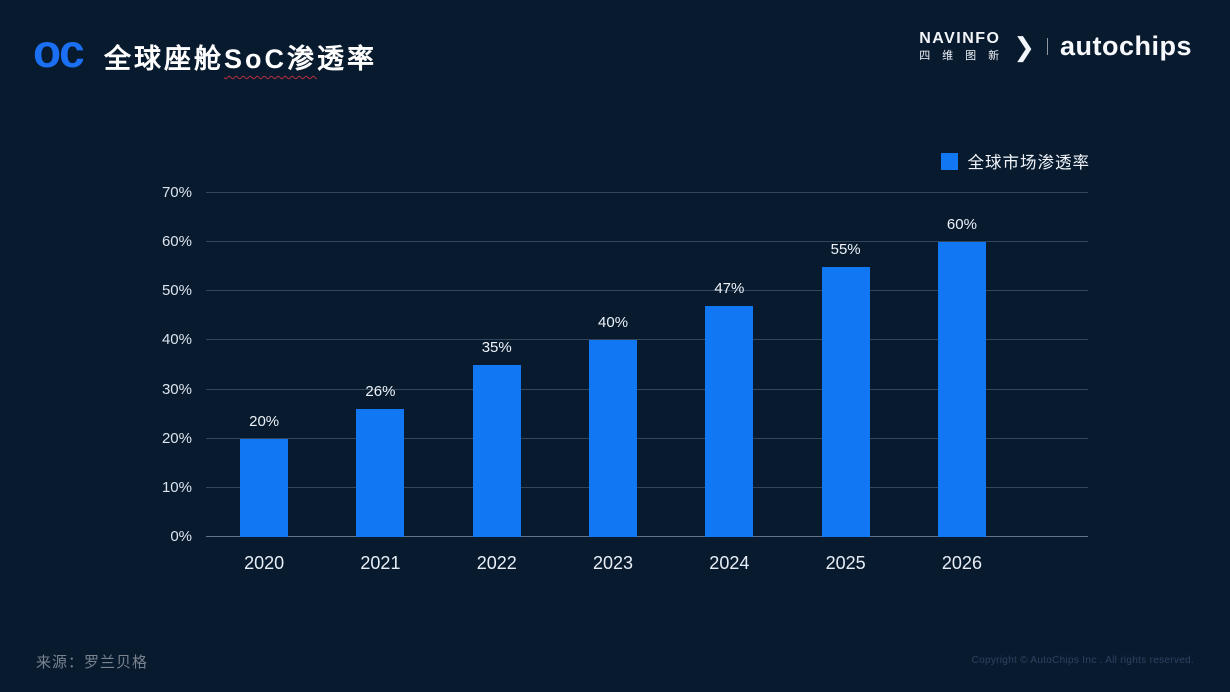  I want to click on brand-logos: NAVINFO 四维图新 ❯ autochips, so click(1055, 46).